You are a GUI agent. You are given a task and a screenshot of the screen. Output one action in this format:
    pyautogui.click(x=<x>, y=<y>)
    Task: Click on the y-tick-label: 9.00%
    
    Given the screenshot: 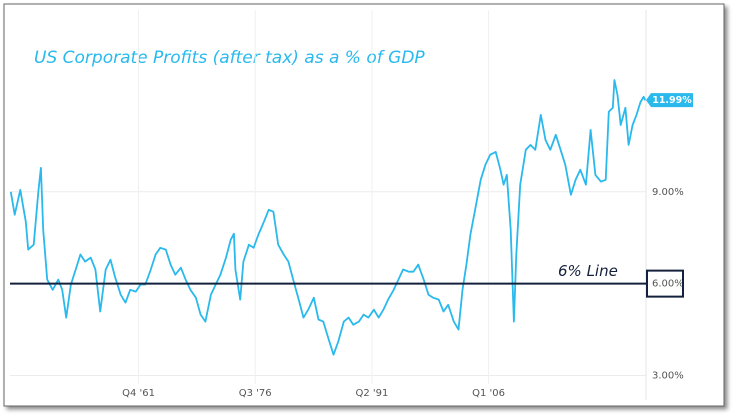 What is the action you would take?
    pyautogui.click(x=668, y=192)
    